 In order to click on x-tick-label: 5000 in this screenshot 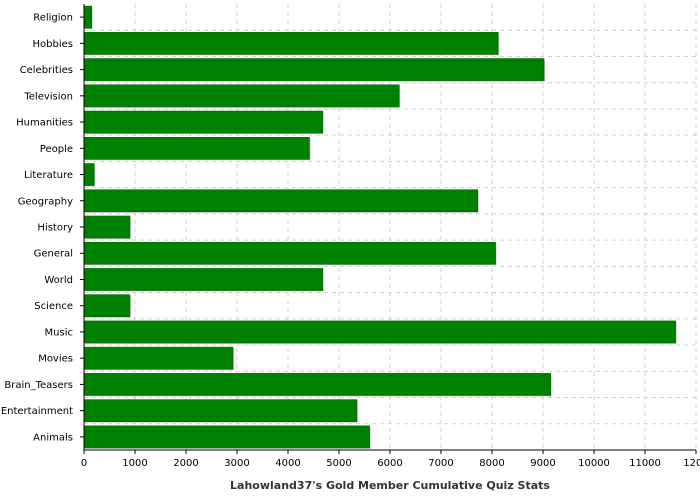, I will do `click(338, 463)`.